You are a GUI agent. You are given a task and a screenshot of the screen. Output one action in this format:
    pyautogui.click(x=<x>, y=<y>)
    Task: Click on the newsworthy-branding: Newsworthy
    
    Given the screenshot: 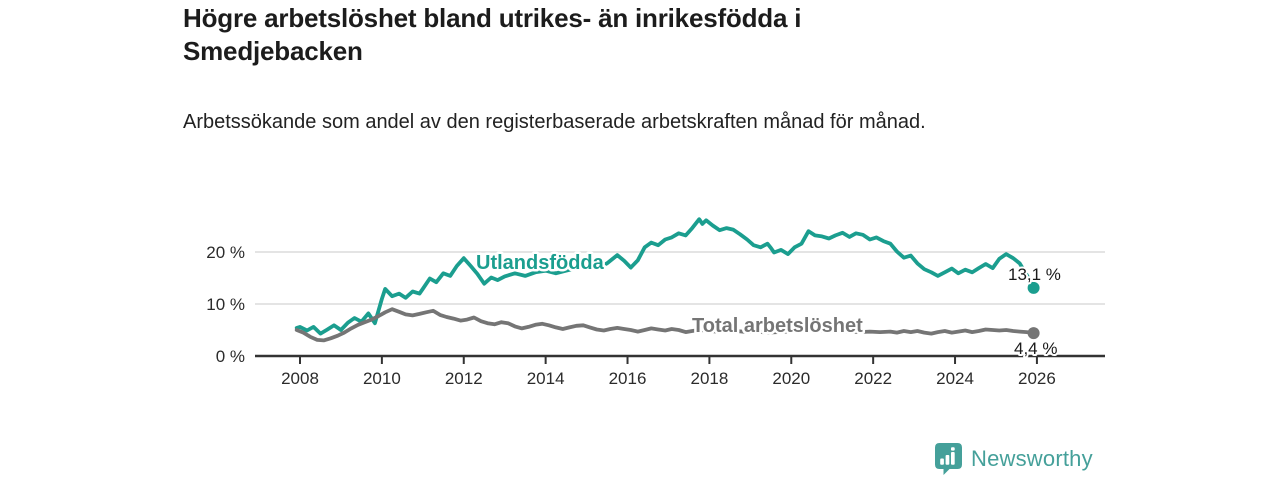 What is the action you would take?
    pyautogui.click(x=1014, y=459)
    